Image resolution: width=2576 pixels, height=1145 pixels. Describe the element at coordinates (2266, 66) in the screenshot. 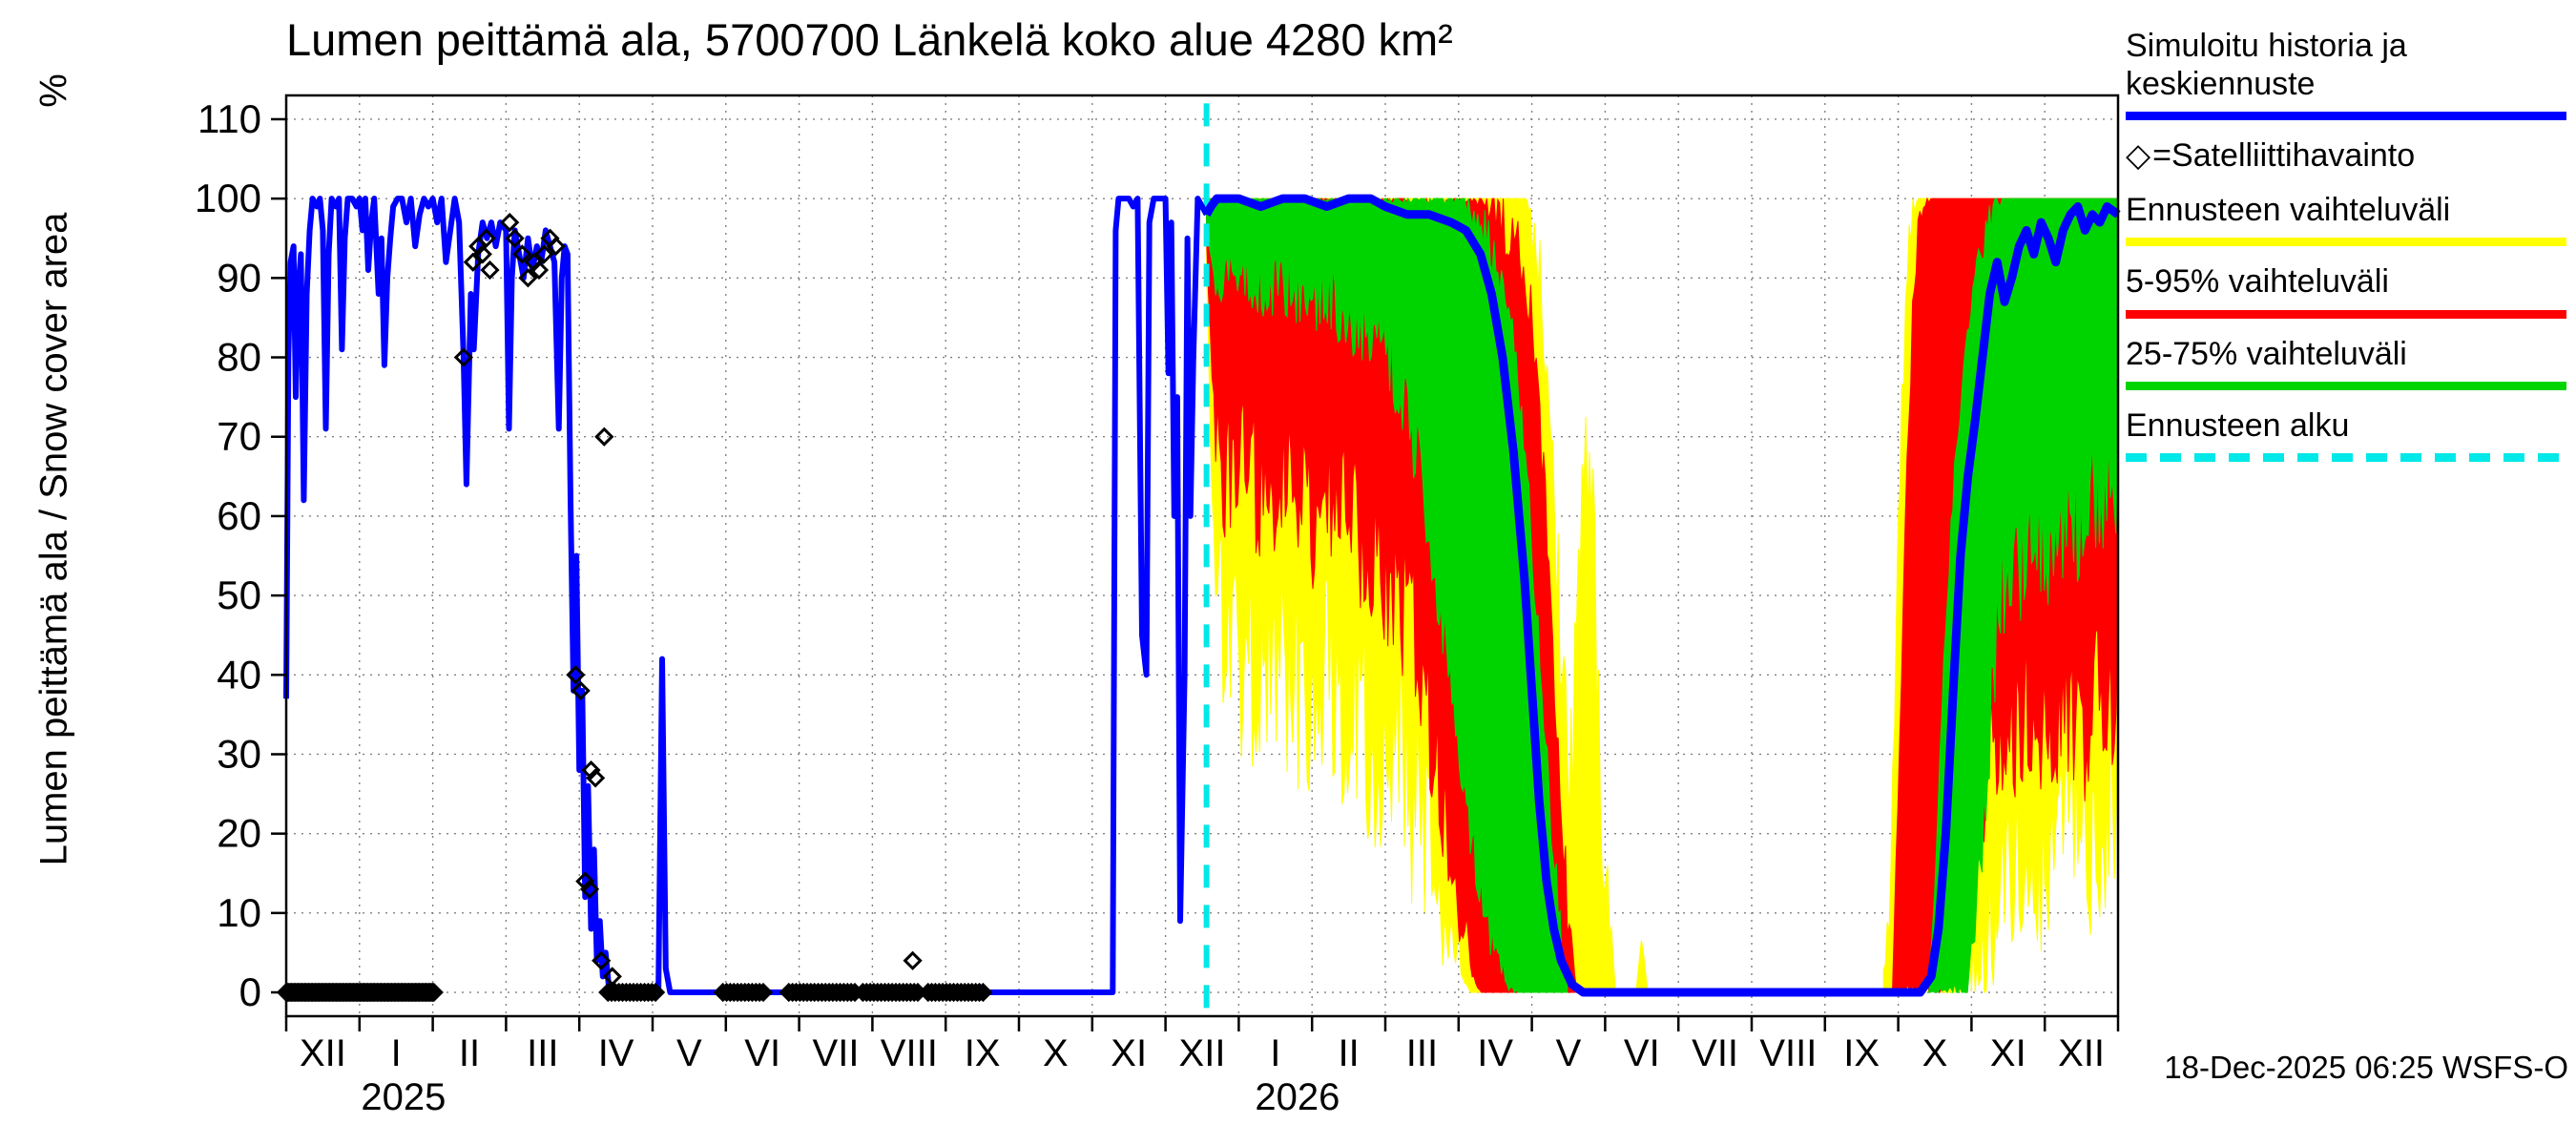

I see `legend-label-simulated-history: Simuloitu historia ja keskiennuste` at that location.